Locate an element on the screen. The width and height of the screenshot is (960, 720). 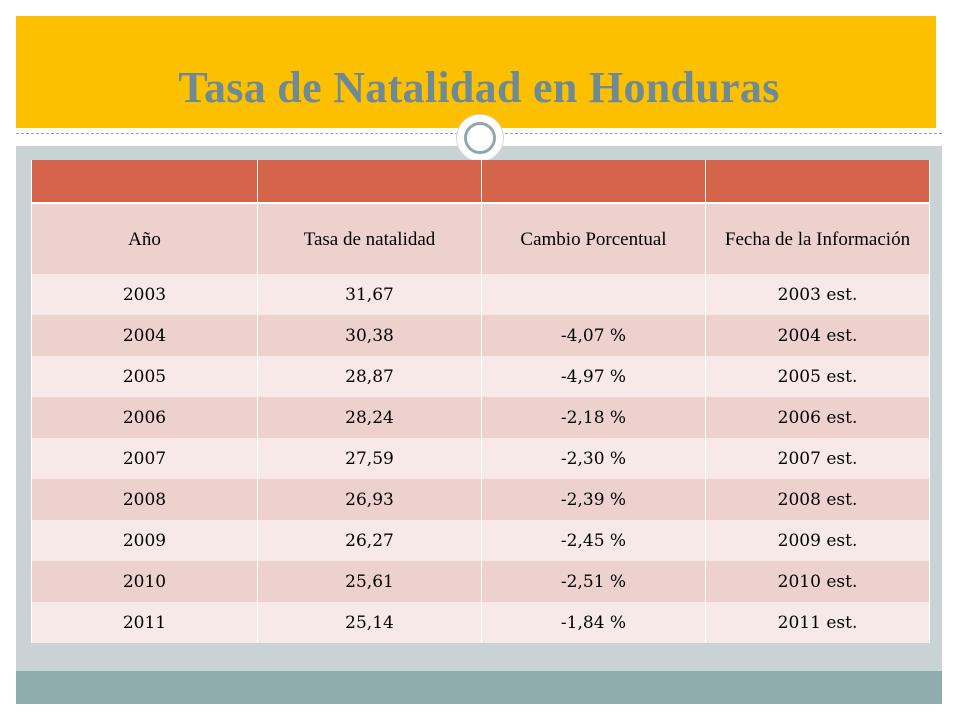
cell-birth-rate: 28,87 is located at coordinates (369, 376).